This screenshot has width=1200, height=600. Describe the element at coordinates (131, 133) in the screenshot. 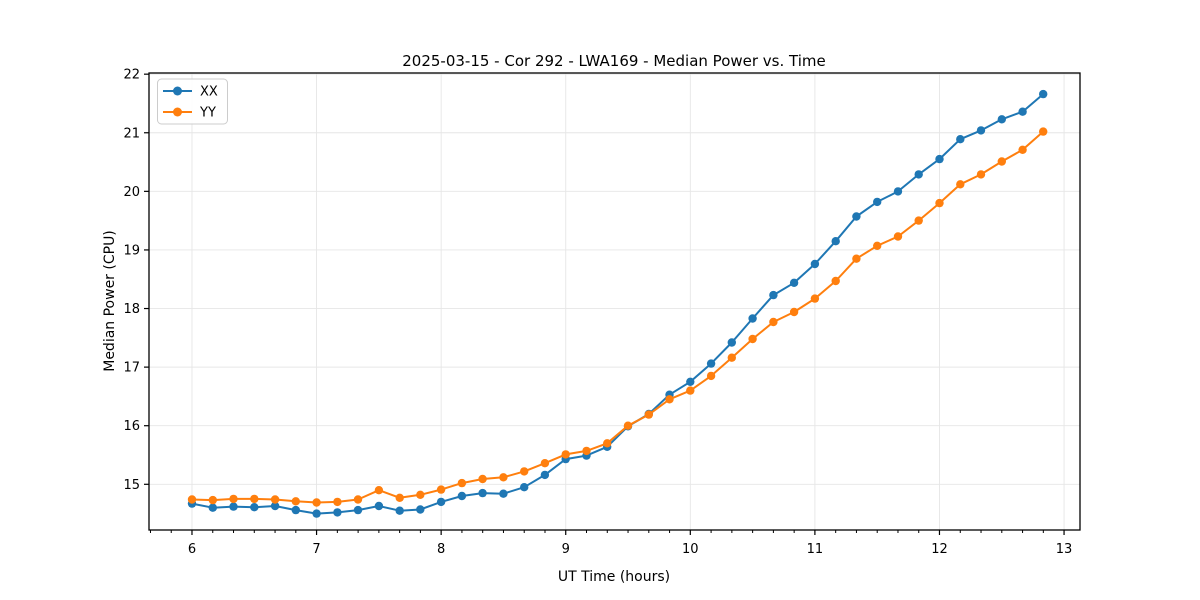

I see `y-tick-label: 21` at that location.